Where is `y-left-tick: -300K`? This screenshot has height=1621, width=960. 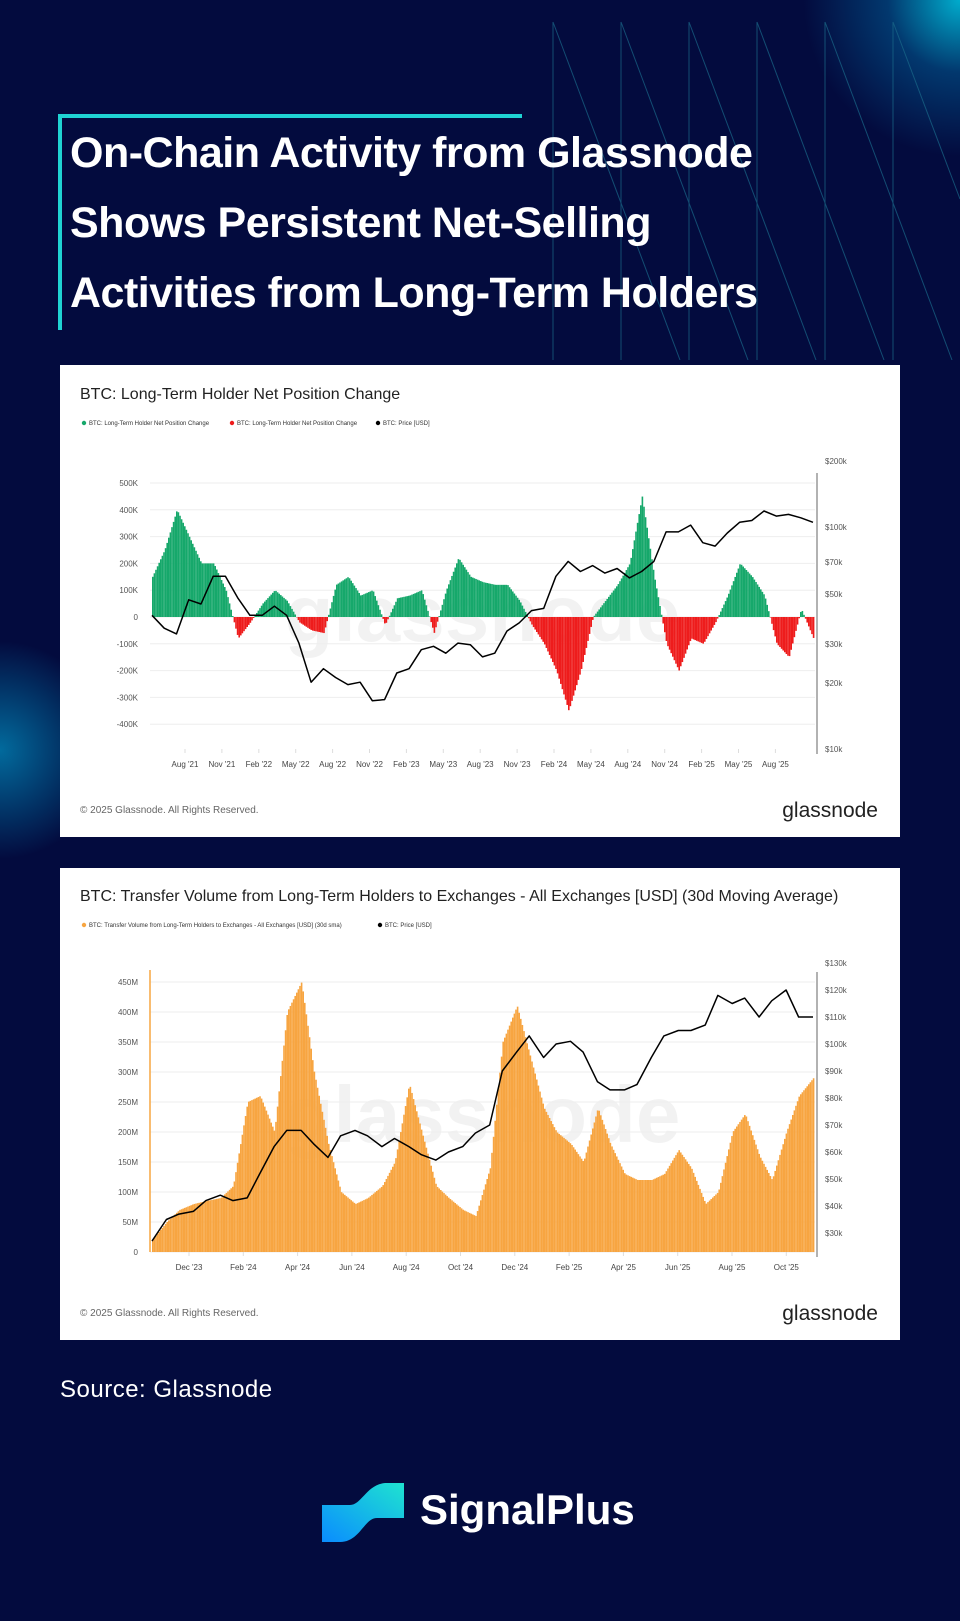
y-left-tick: -300K is located at coordinates (128, 697).